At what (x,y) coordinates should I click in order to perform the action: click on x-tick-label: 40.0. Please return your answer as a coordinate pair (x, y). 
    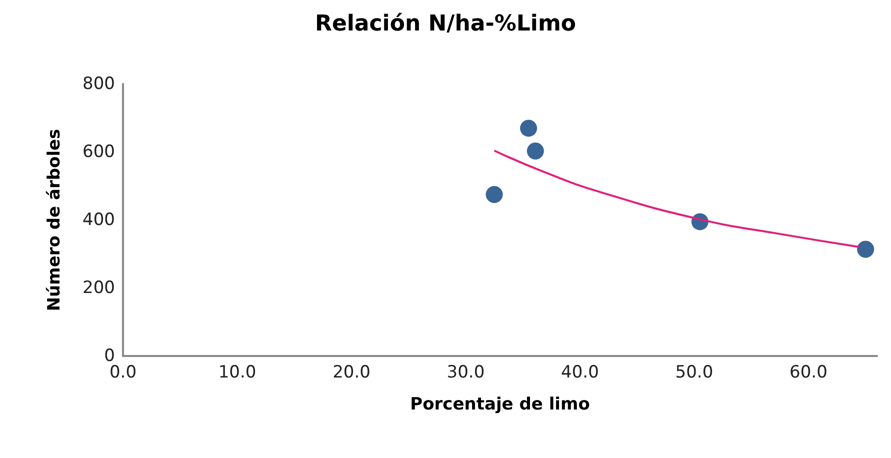
    Looking at the image, I should click on (580, 372).